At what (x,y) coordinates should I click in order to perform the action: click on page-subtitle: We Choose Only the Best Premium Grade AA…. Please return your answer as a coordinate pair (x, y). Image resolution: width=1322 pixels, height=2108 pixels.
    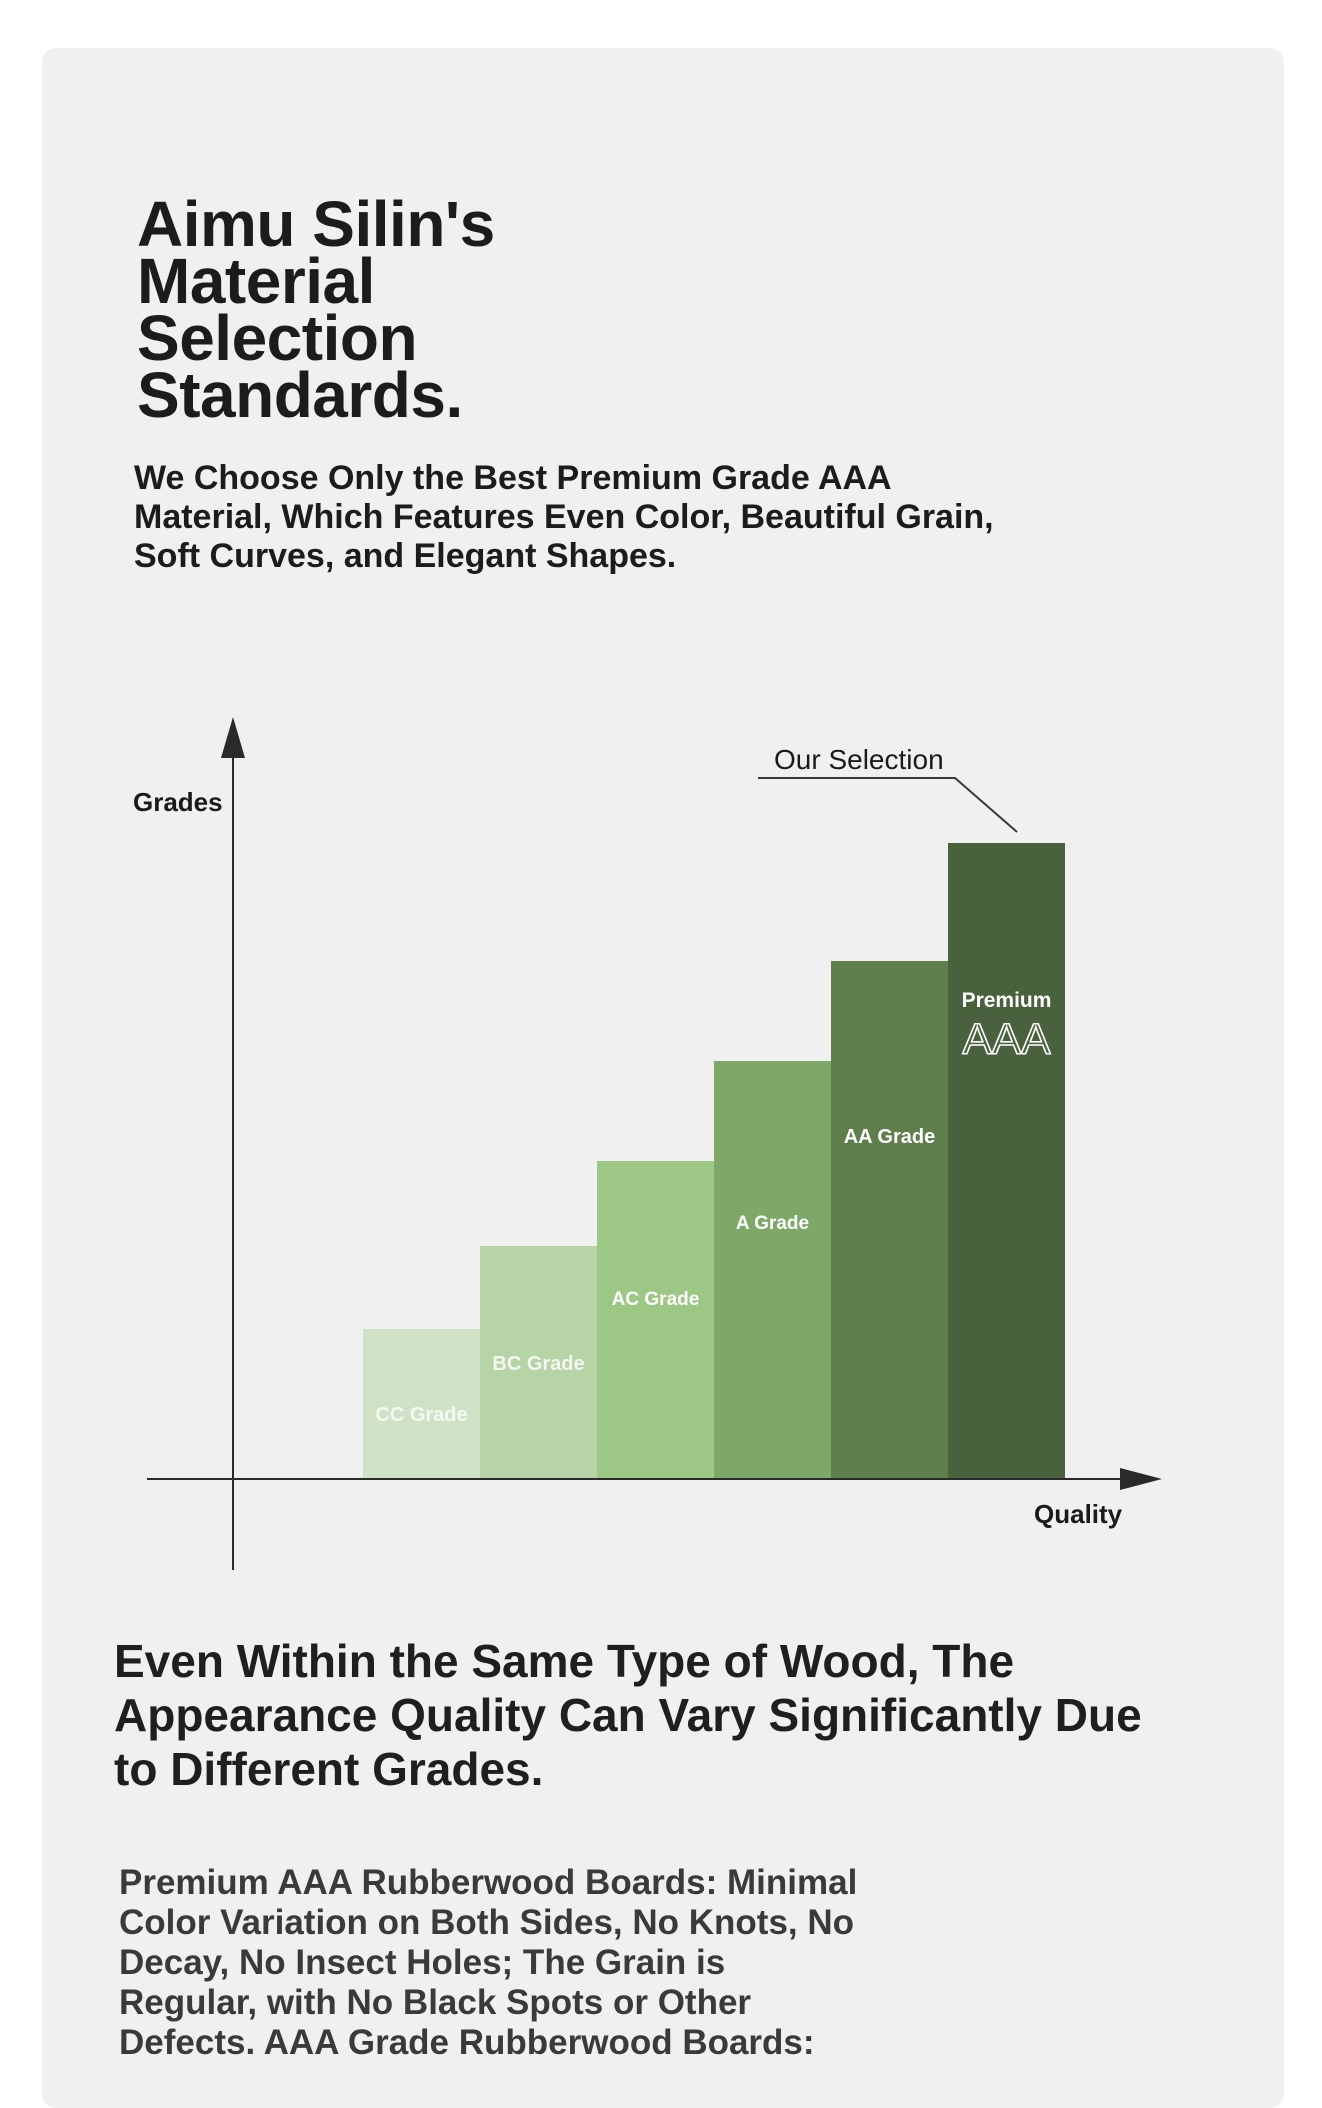
    Looking at the image, I should click on (624, 517).